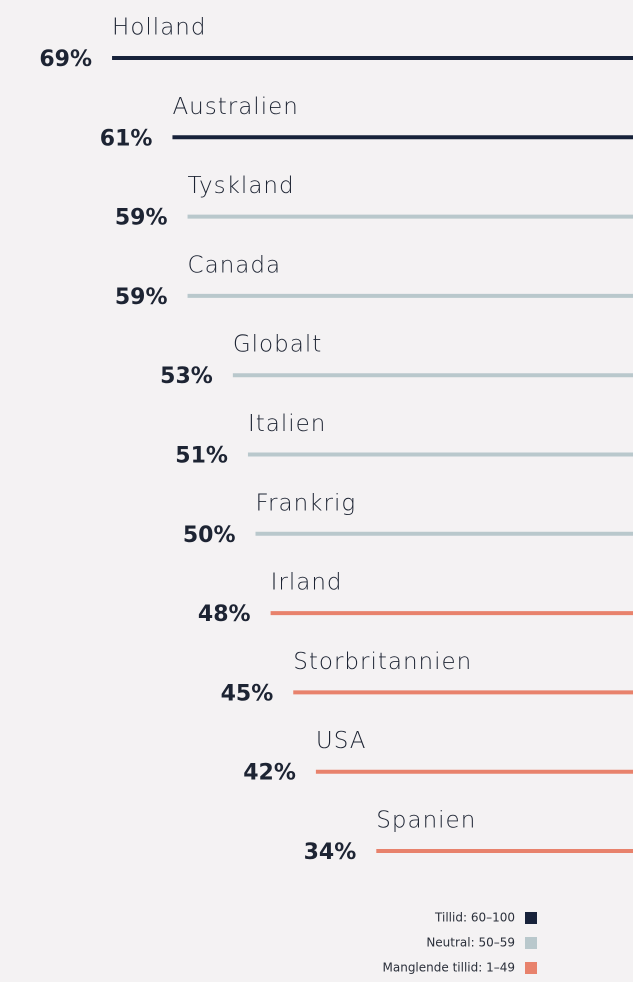  What do you see at coordinates (306, 503) in the screenshot?
I see `category-label: Frankrig` at bounding box center [306, 503].